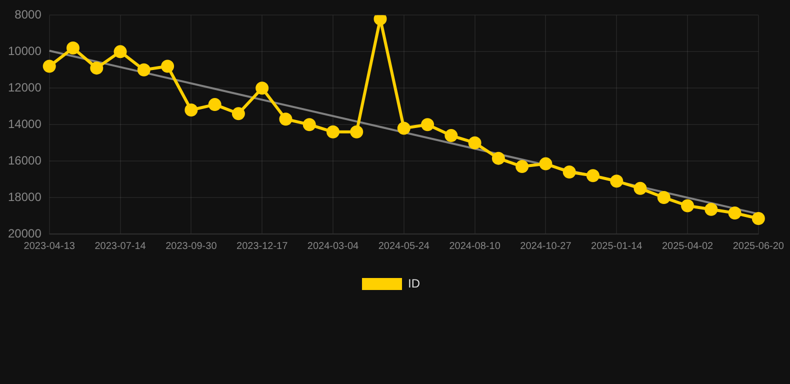  I want to click on x-tick-label: 2025-04-02, so click(688, 246).